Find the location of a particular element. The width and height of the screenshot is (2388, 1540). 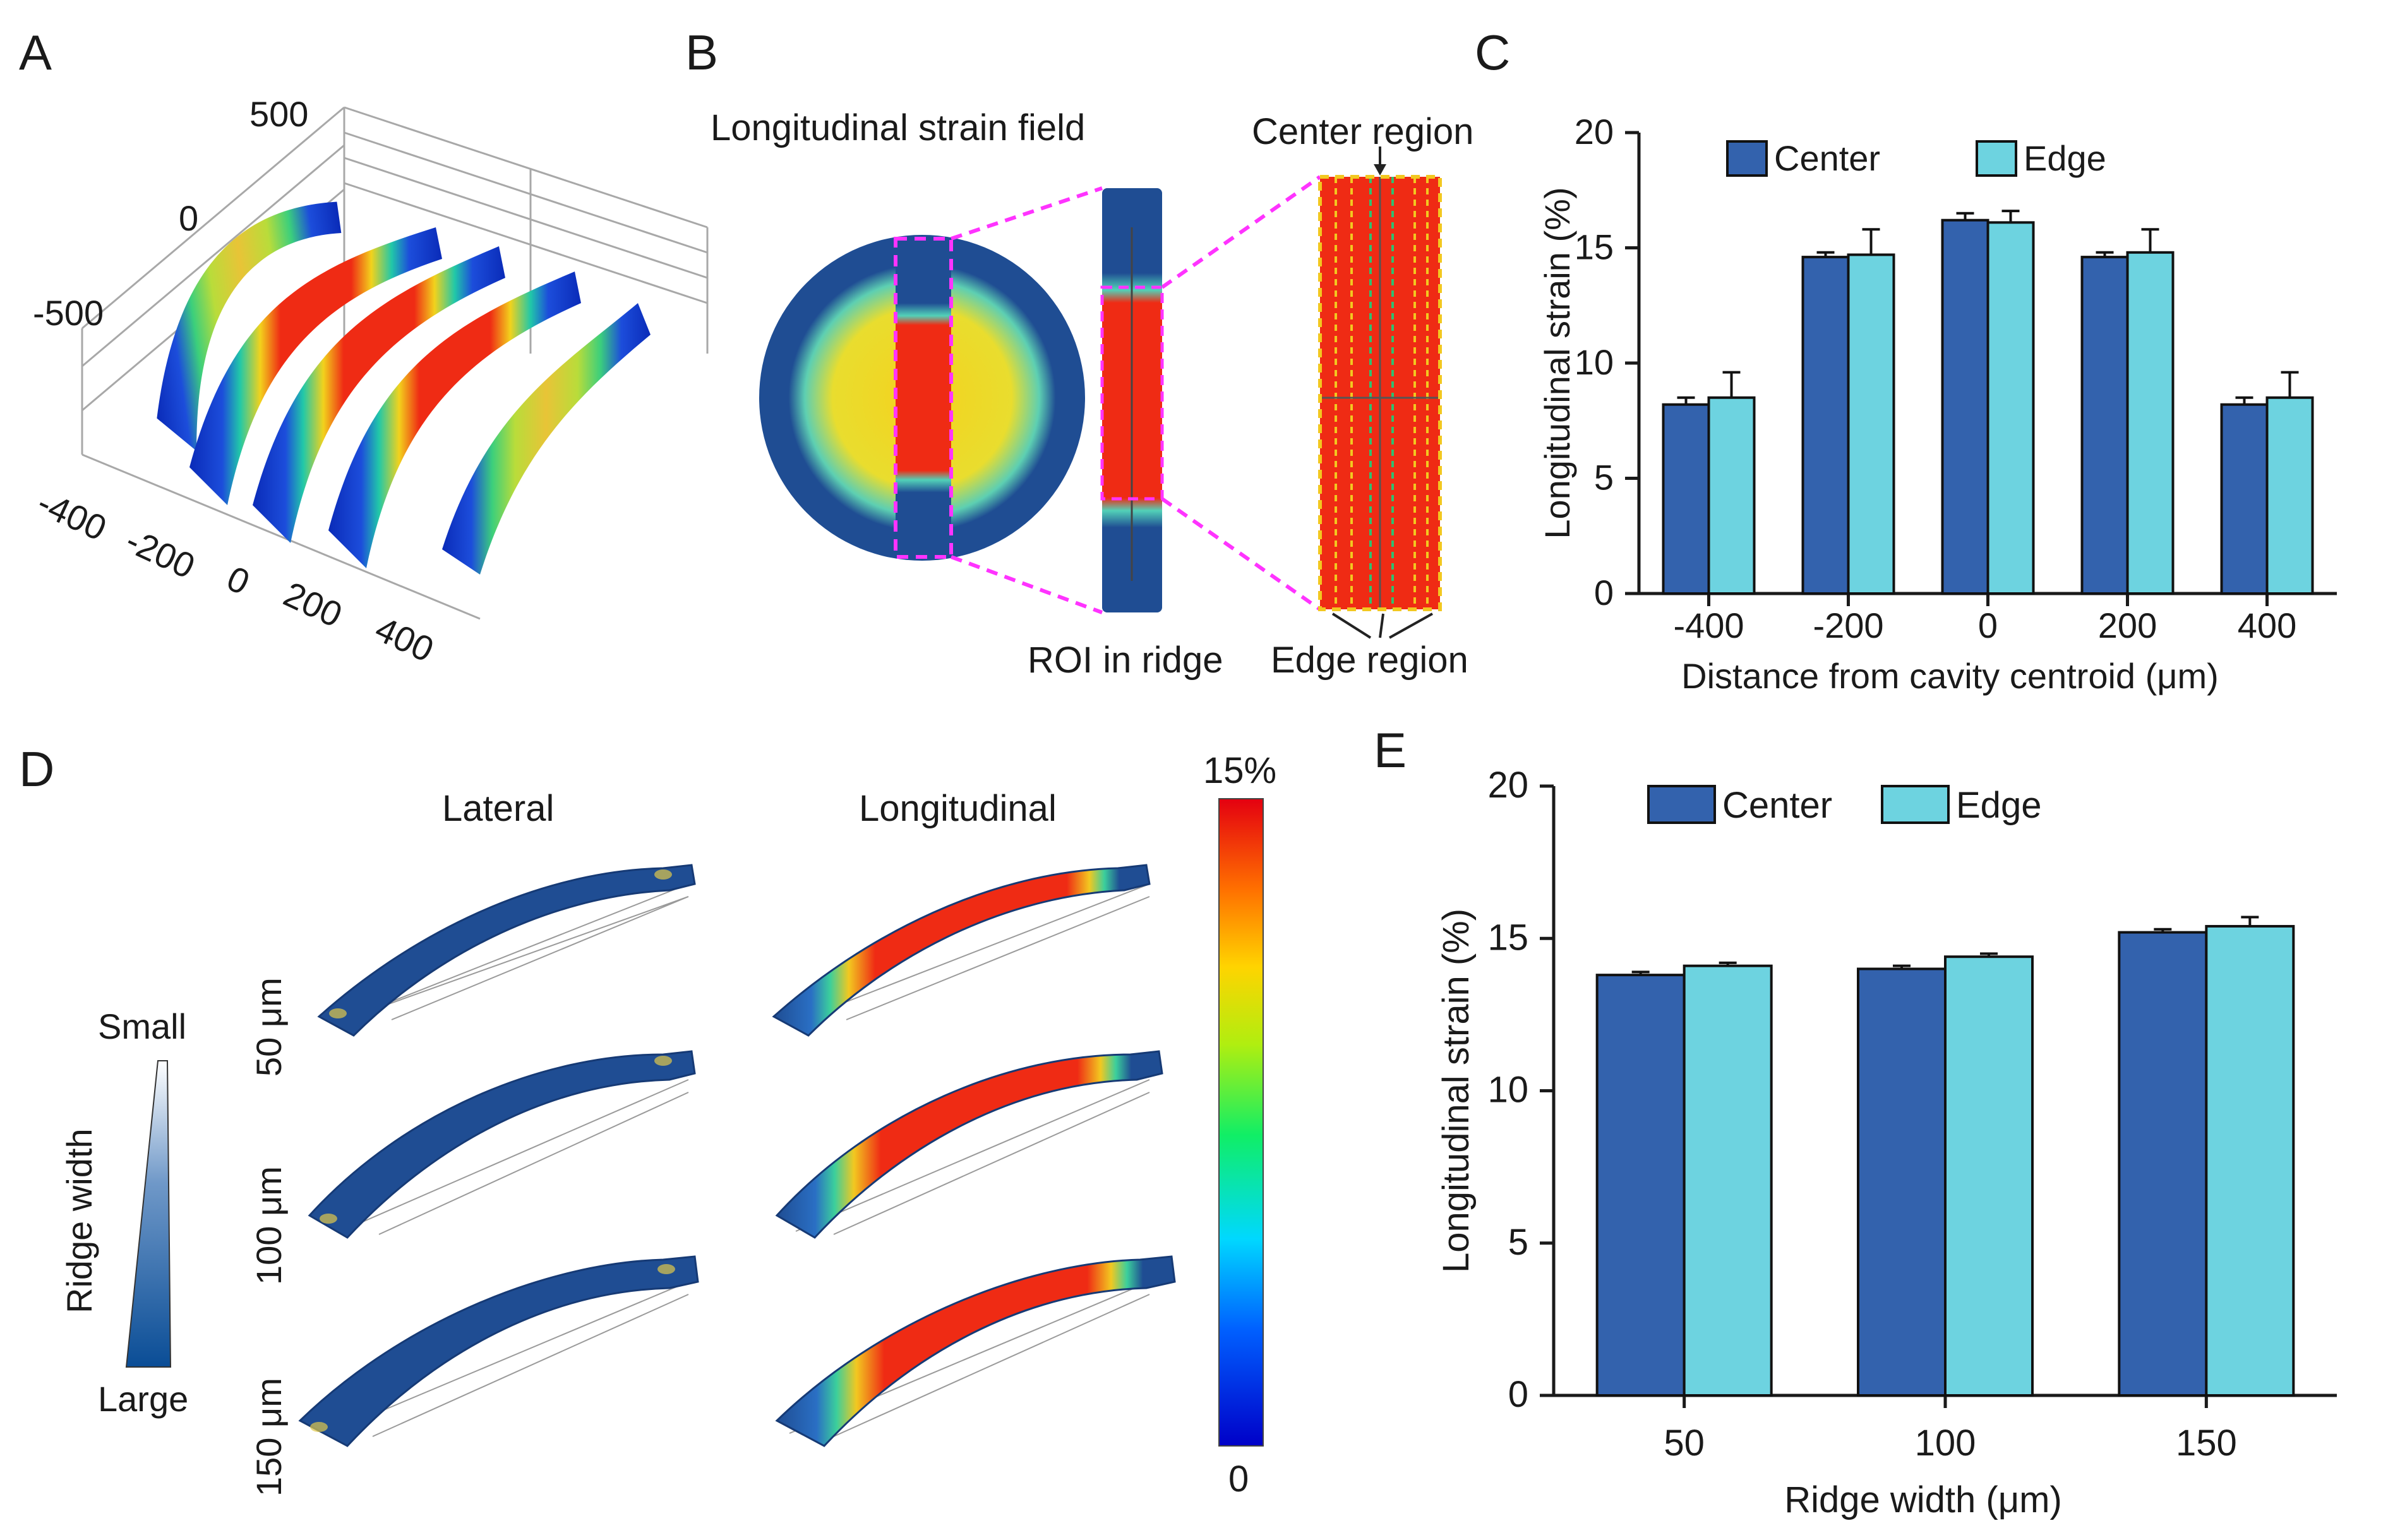

panel-e-label: E is located at coordinates (1390, 750).